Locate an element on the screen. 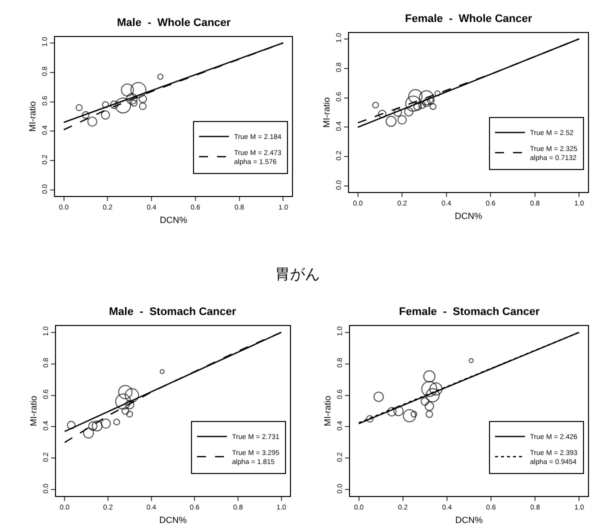 Image resolution: width=595 pixels, height=532 pixels. chart-title: Male - Whole Cancer is located at coordinates (174, 23).